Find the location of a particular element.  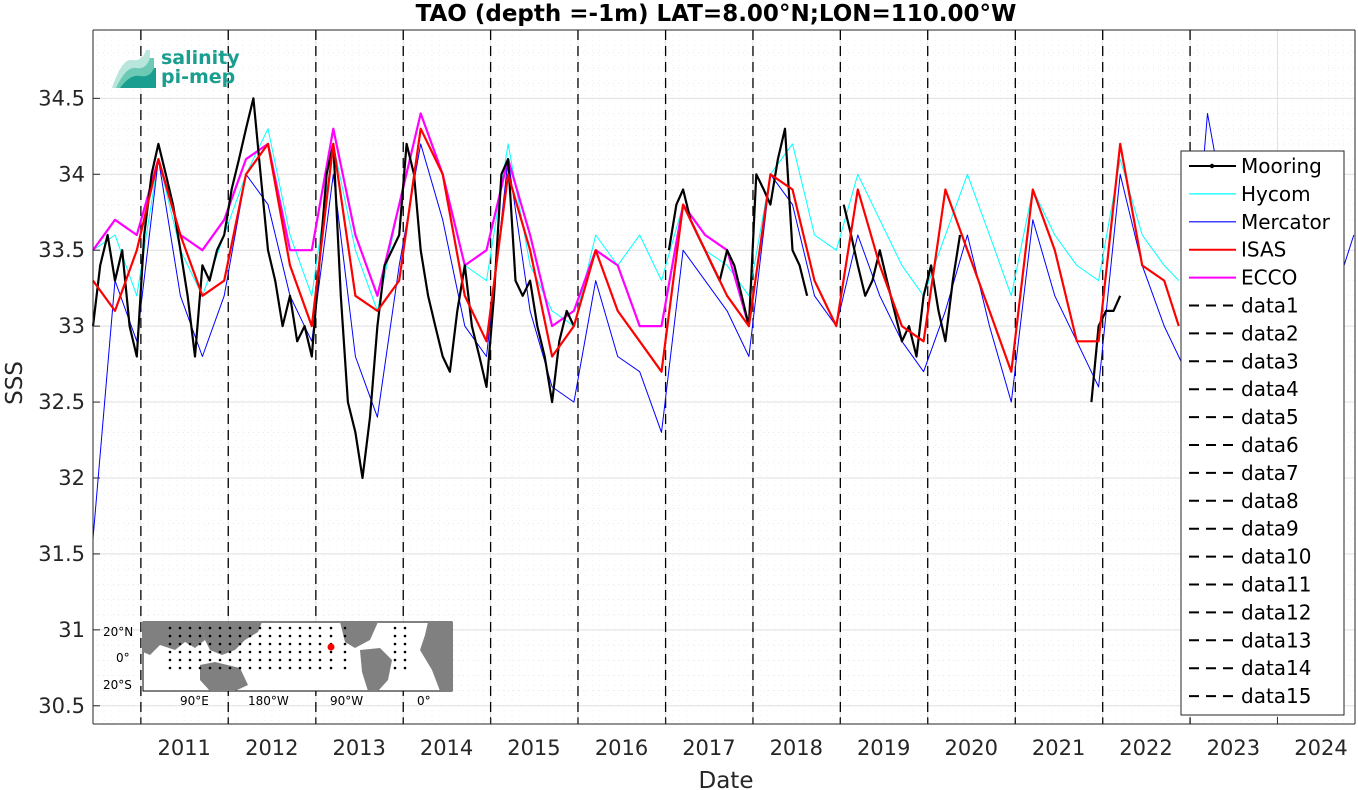

legend-label-data12: data12 is located at coordinates (1276, 612).